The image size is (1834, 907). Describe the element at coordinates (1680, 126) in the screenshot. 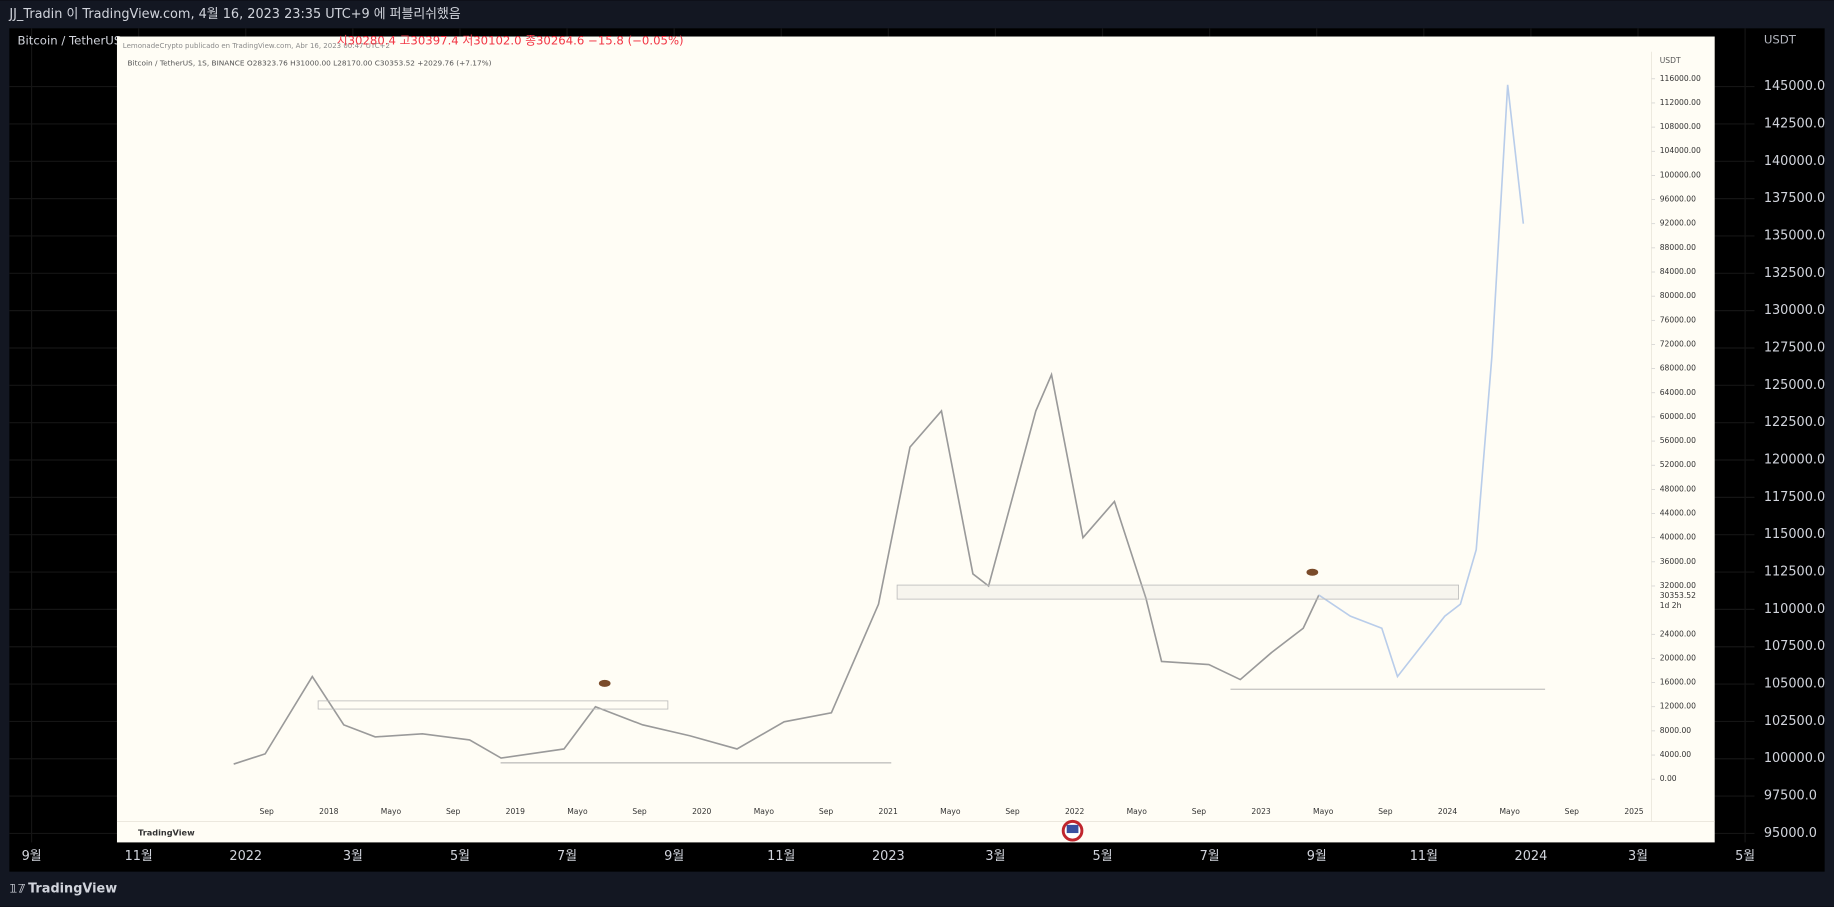

I see `inner-price-label: 108000.00` at that location.